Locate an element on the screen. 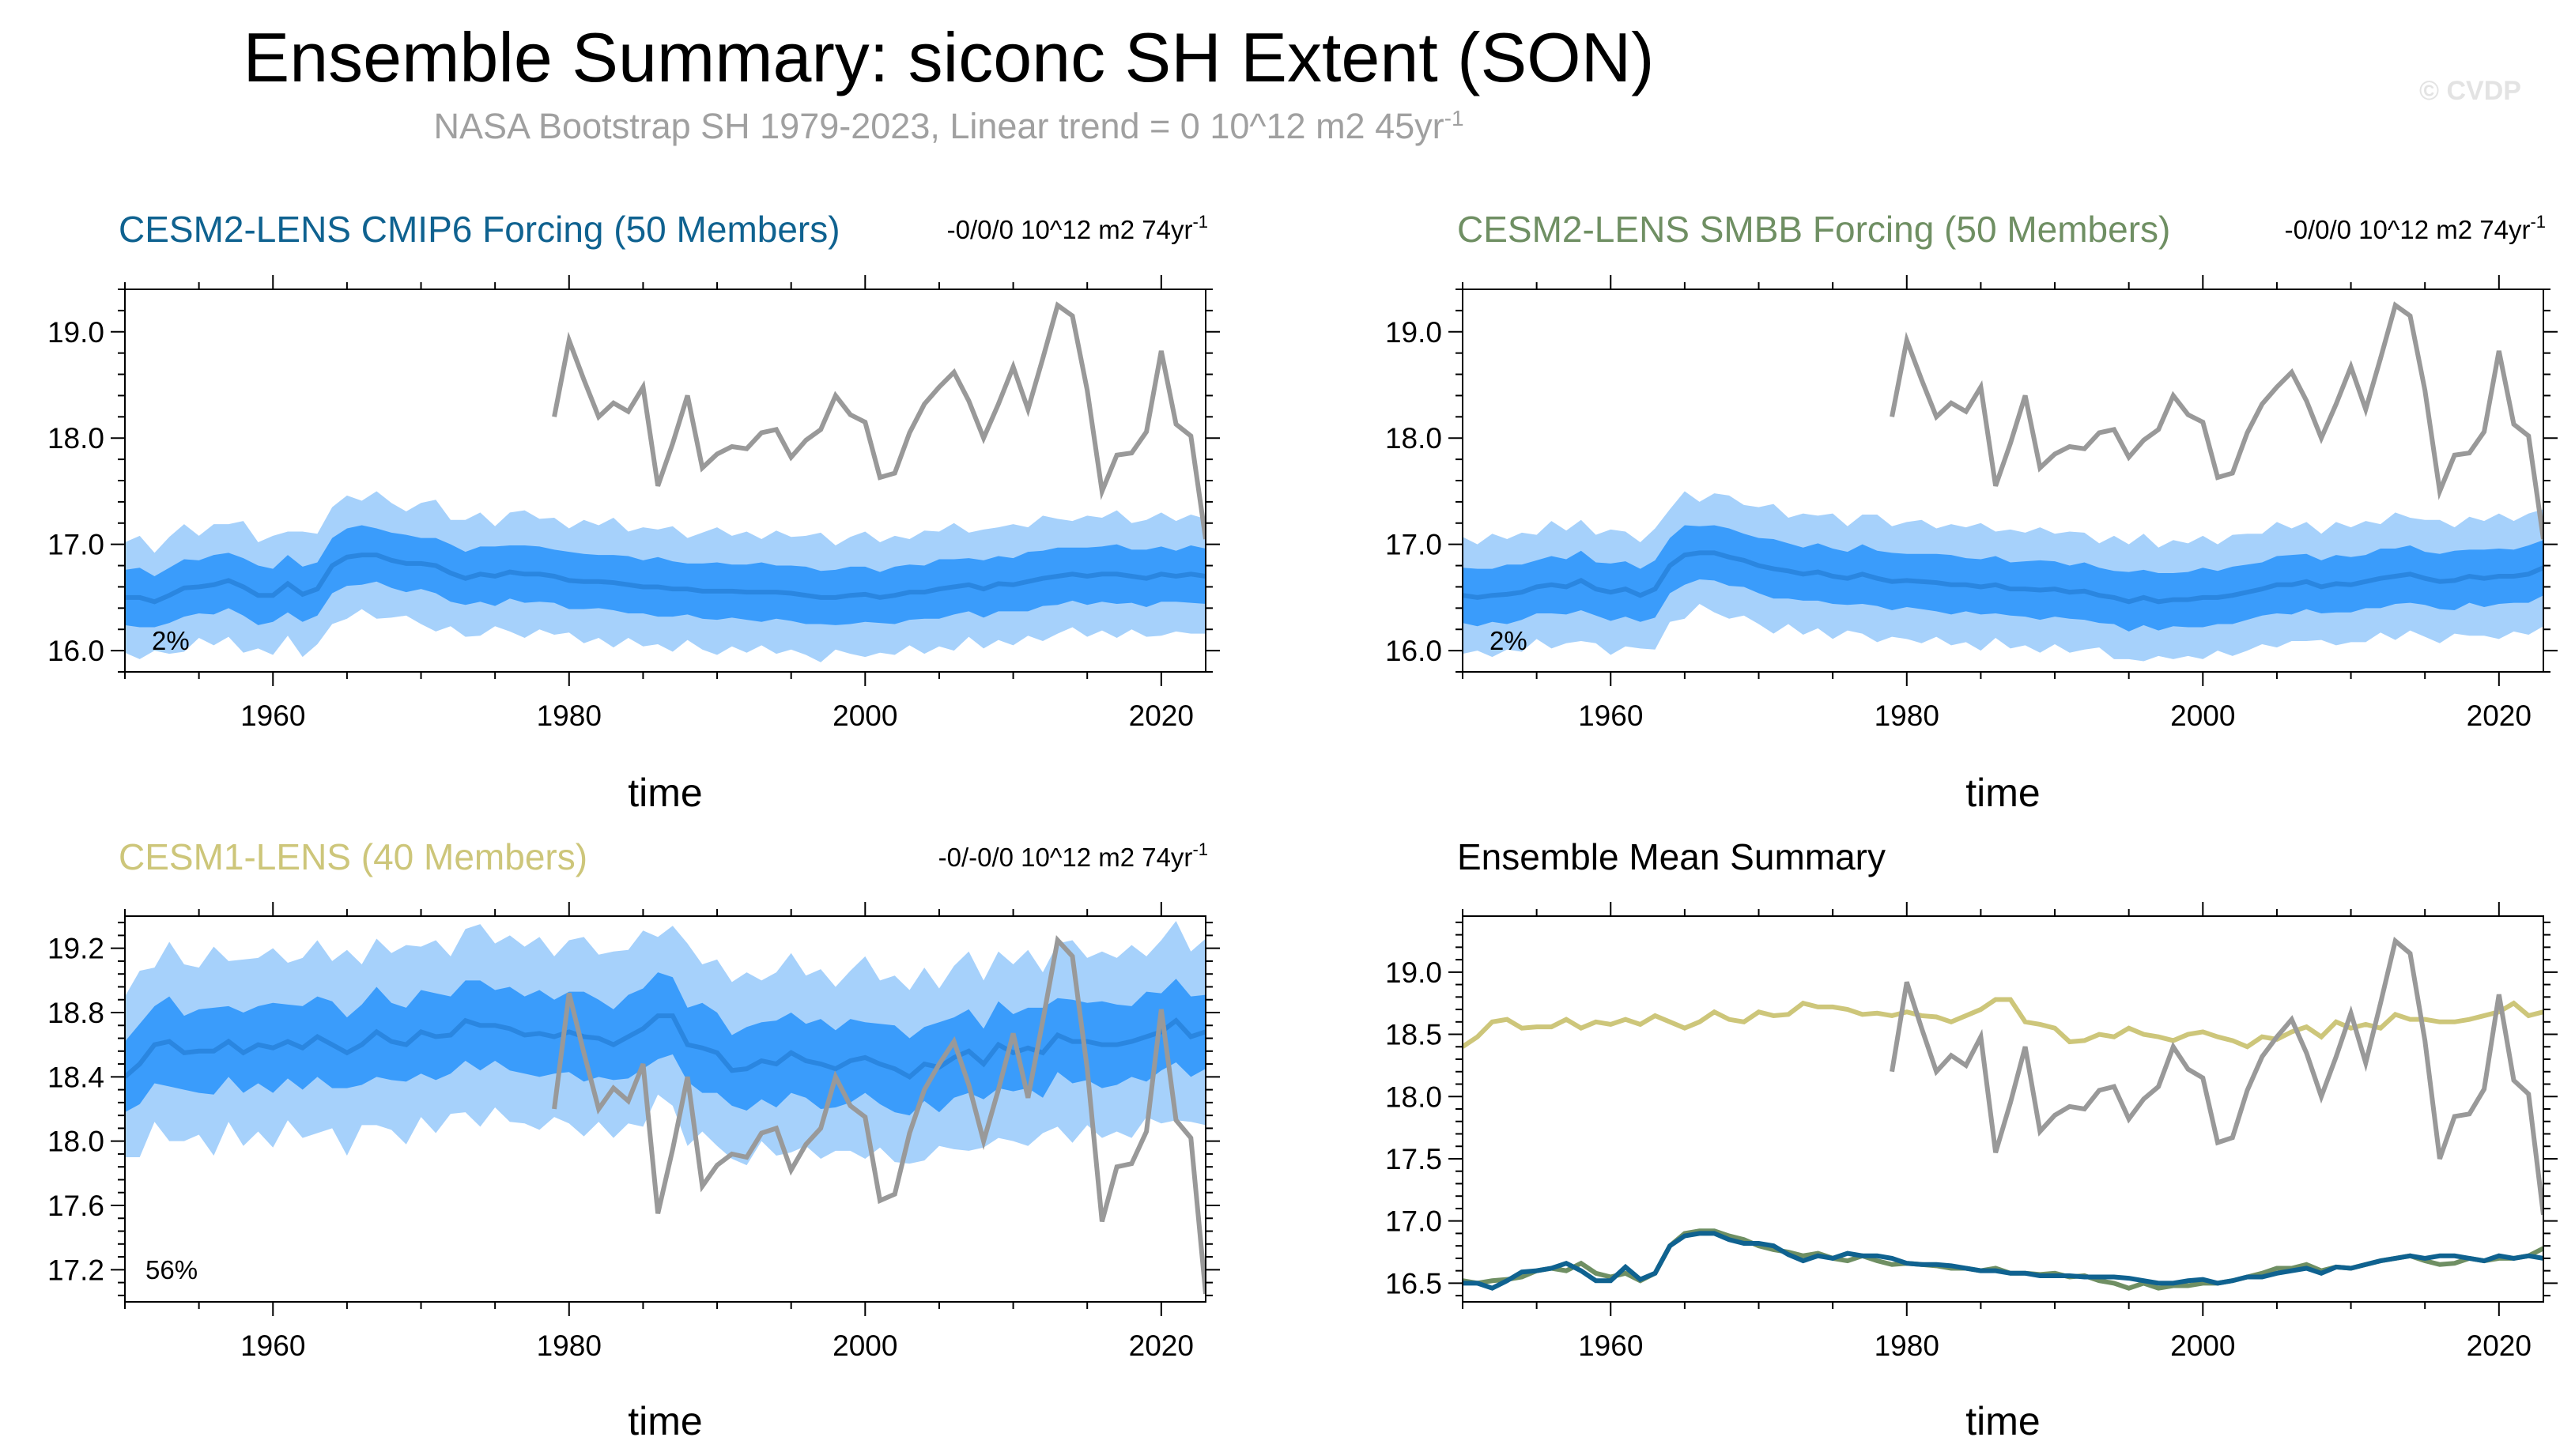 The height and width of the screenshot is (1456, 2575). y-tick-label: 18.5 is located at coordinates (1413, 1035).